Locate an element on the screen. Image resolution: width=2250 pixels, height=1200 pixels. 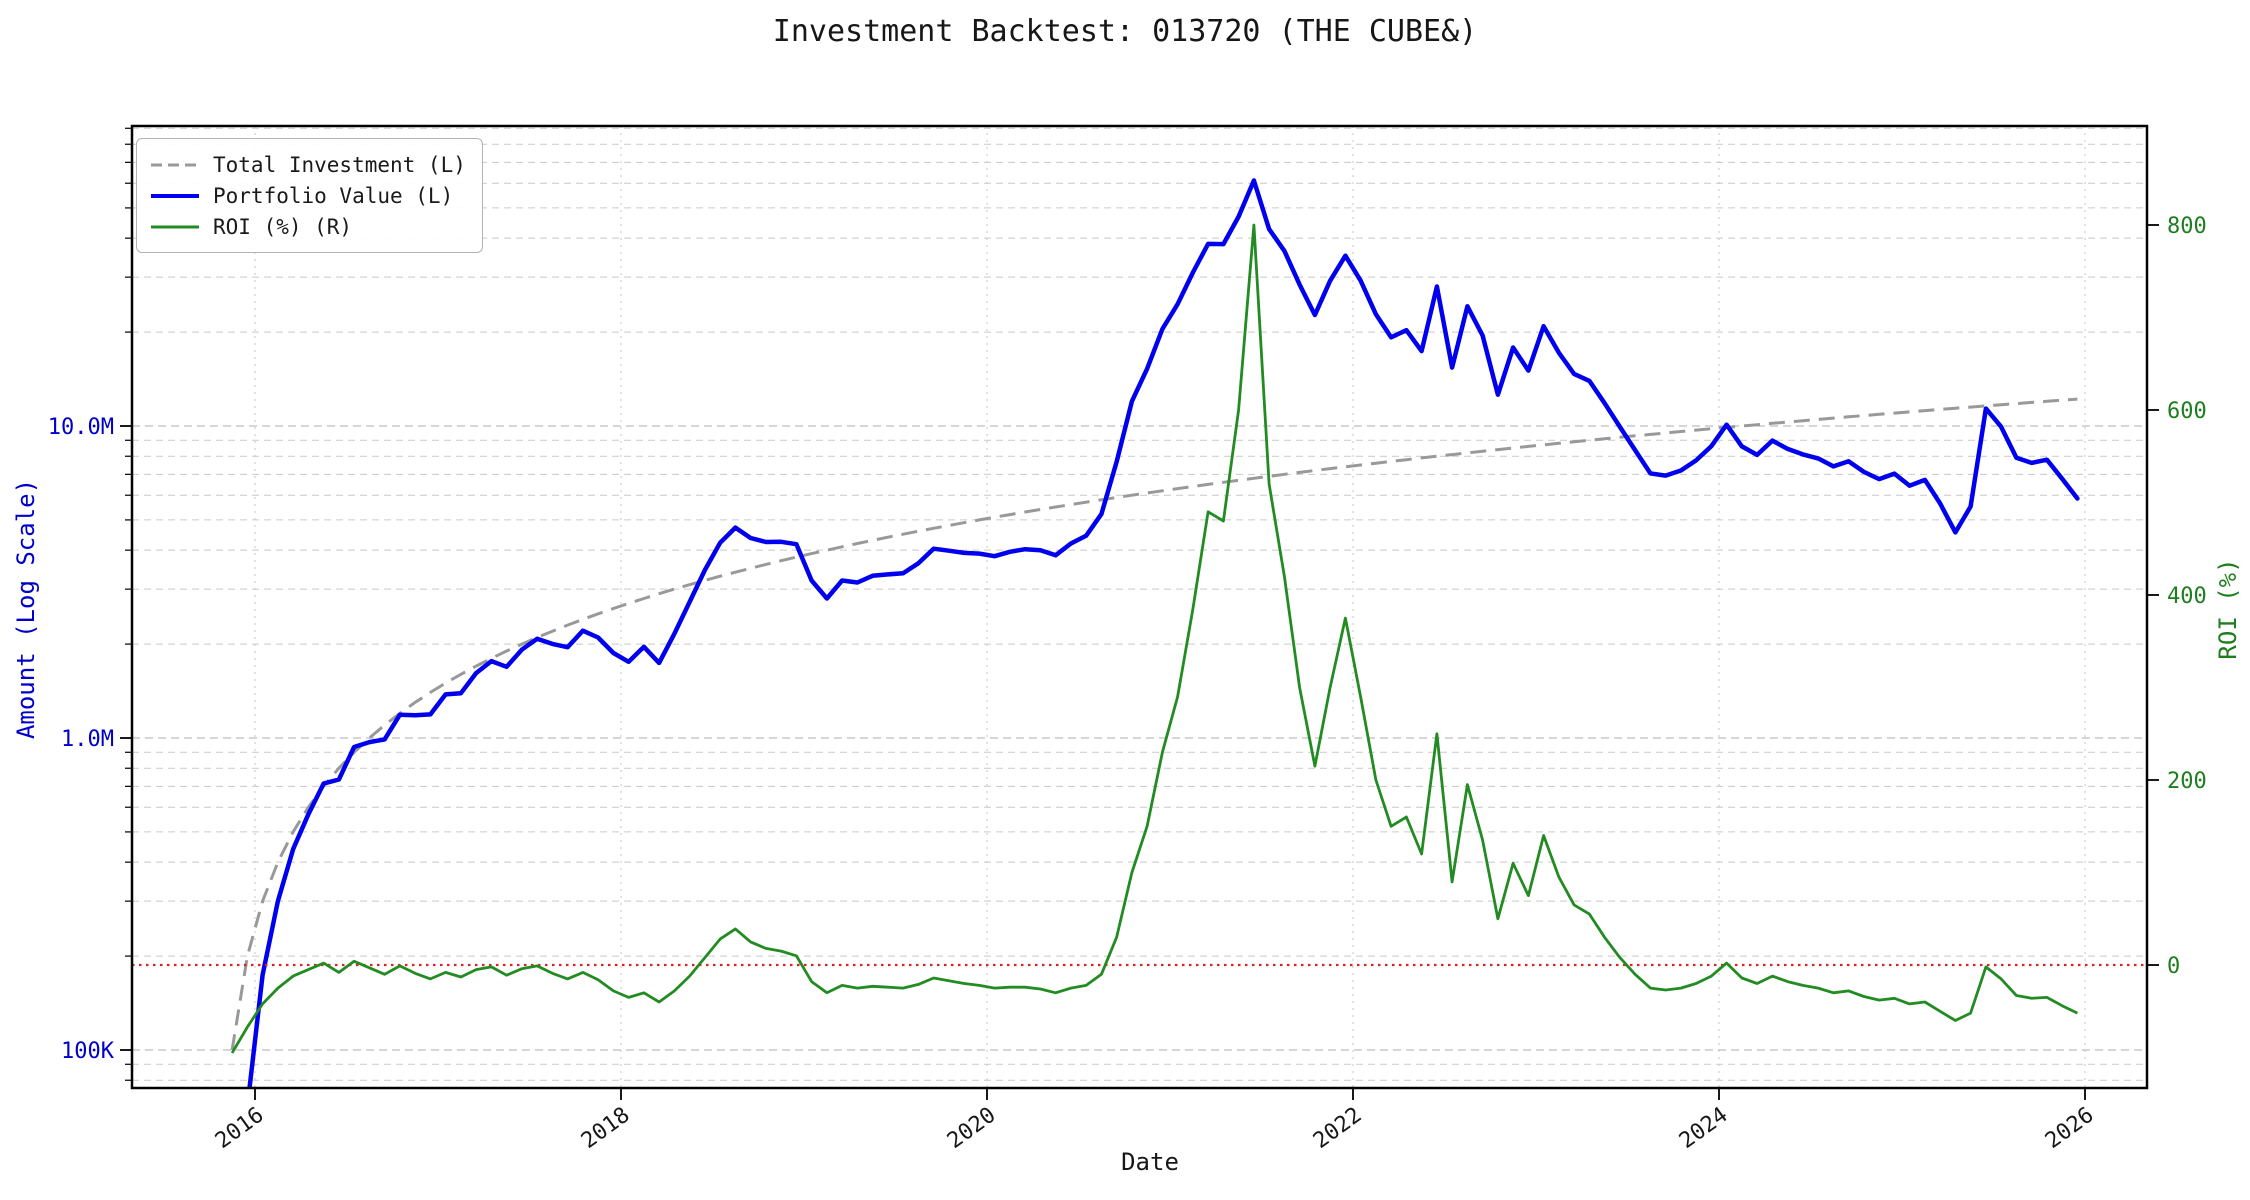
legend-item-label: Portfolio Value (L) is located at coordinates (333, 195).